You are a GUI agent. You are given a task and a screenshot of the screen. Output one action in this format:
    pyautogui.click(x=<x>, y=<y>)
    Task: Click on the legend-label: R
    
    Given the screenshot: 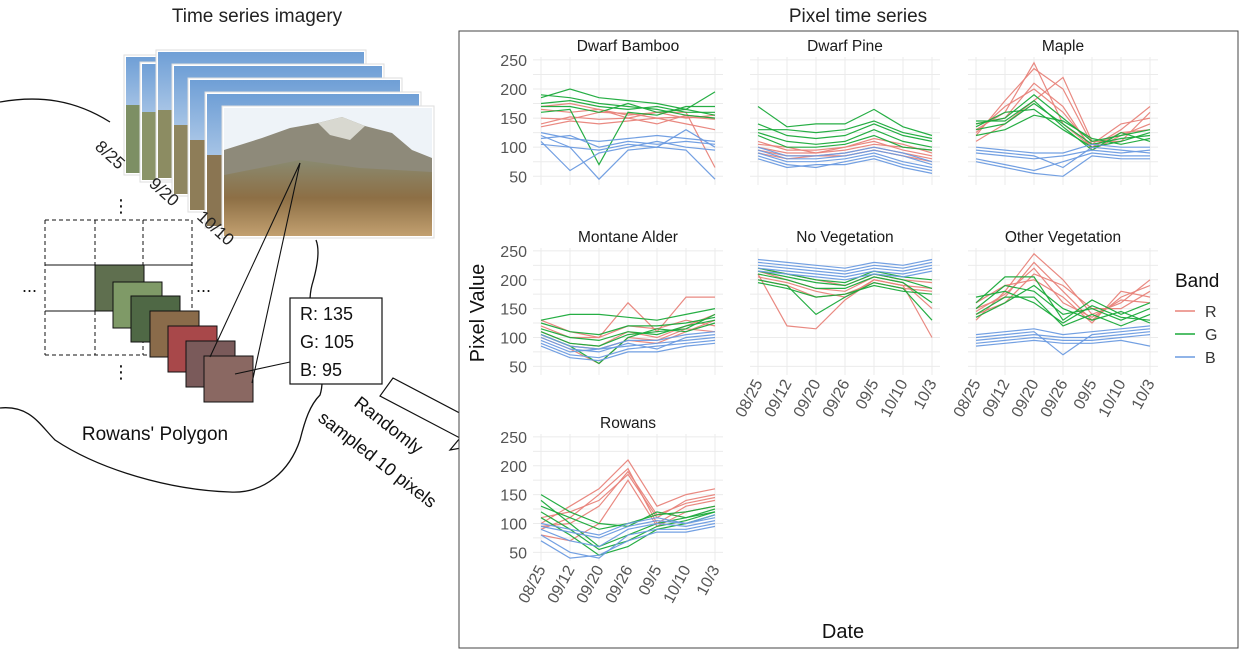 What is the action you would take?
    pyautogui.click(x=1211, y=312)
    